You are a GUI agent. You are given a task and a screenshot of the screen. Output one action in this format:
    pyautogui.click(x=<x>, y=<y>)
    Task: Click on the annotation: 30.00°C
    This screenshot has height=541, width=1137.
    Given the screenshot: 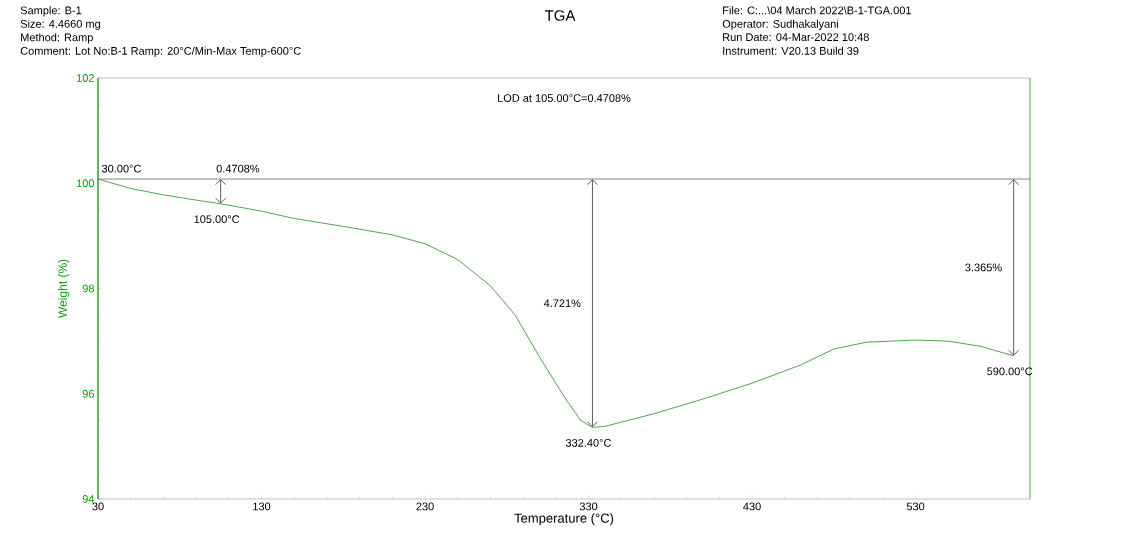 What is the action you would take?
    pyautogui.click(x=121, y=168)
    